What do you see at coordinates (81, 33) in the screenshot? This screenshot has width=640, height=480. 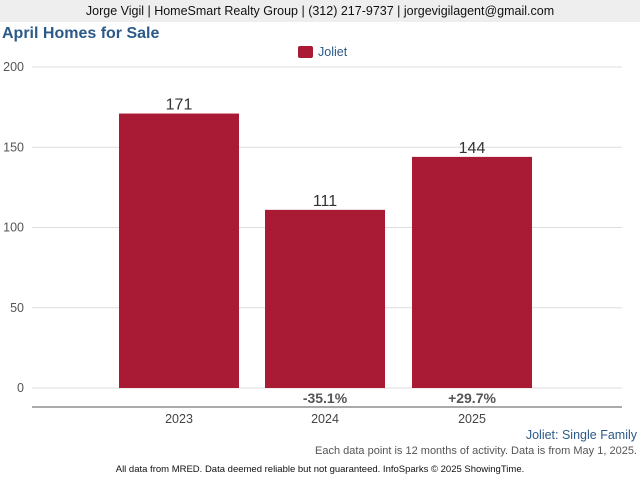 I see `chart-title: April Homes for Sale` at bounding box center [81, 33].